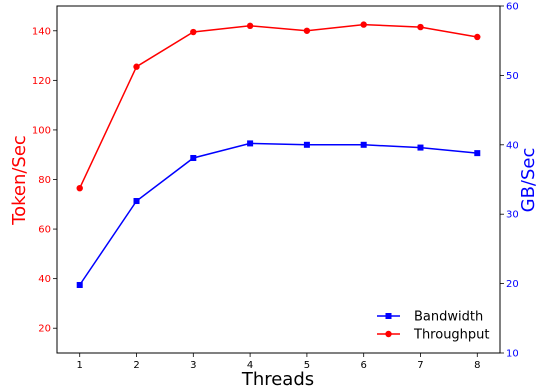 The width and height of the screenshot is (543, 391). I want to click on x-tick-label: 5, so click(307, 365).